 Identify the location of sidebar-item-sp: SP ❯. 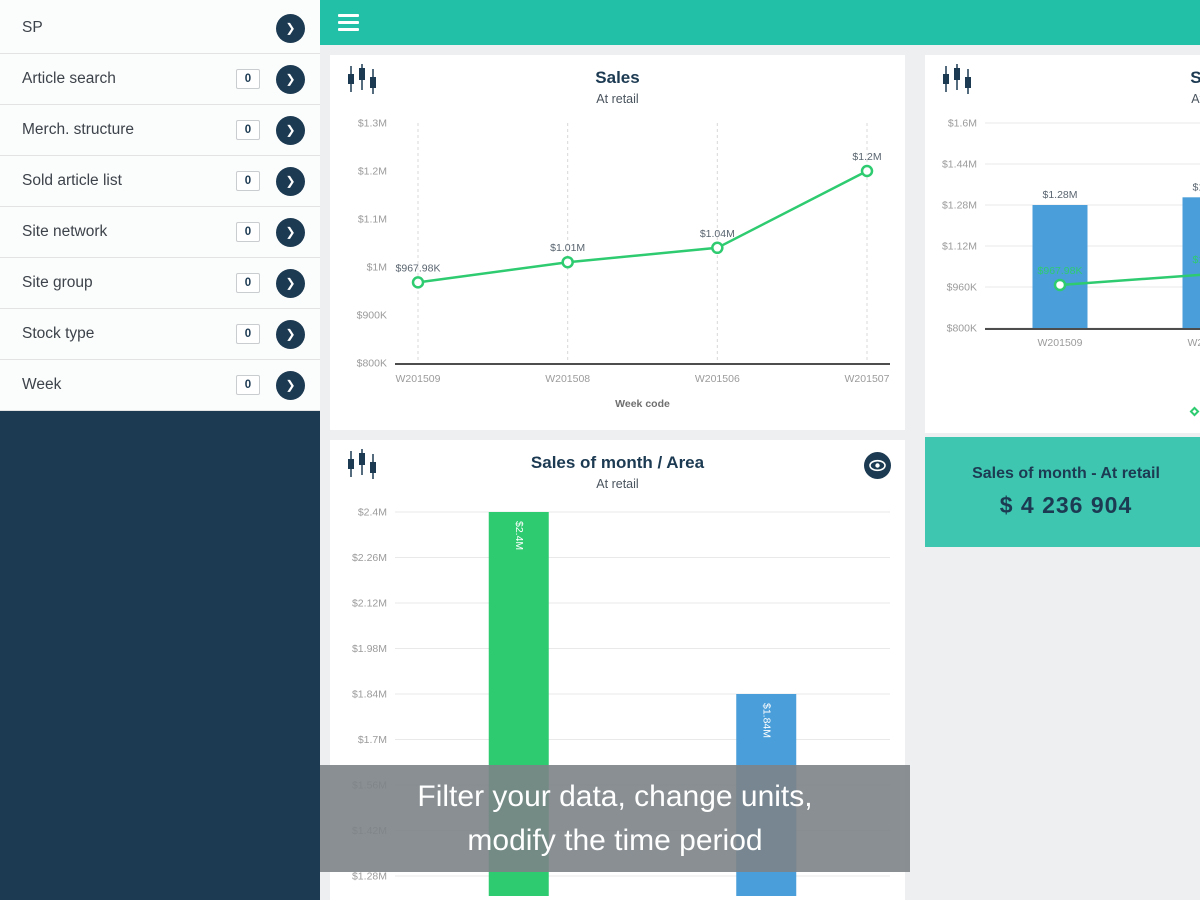
(160, 28).